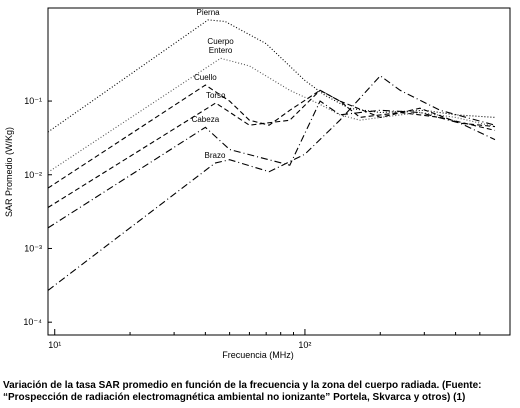  Describe the element at coordinates (33, 101) in the screenshot. I see `y-tick-label: 10⁻¹` at that location.